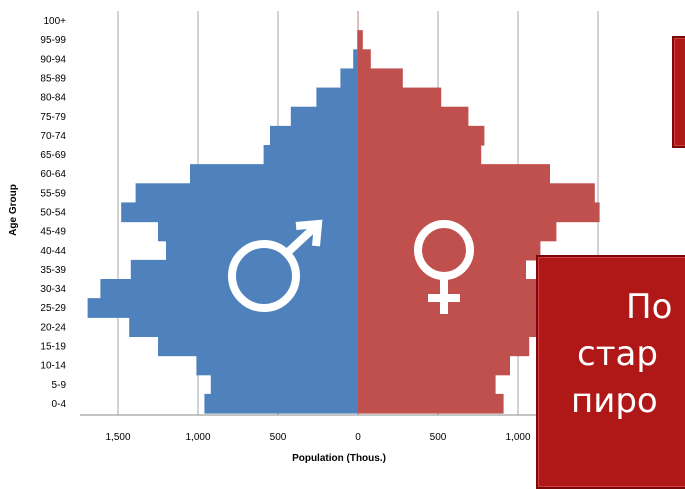  What do you see at coordinates (53, 366) in the screenshot?
I see `y-tick-label: 10-14` at bounding box center [53, 366].